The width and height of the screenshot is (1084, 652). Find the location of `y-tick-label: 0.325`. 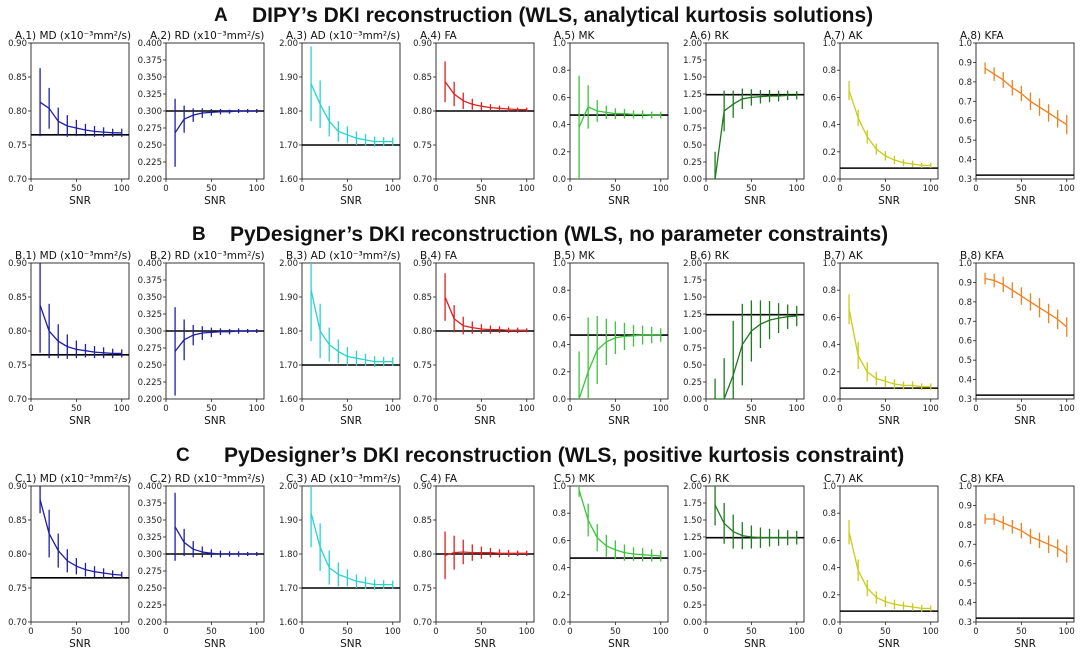

y-tick-label: 0.325 is located at coordinates (150, 95).